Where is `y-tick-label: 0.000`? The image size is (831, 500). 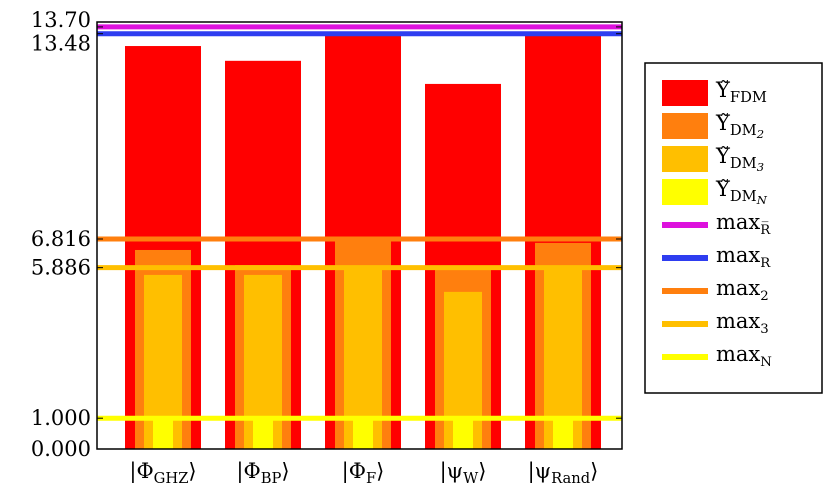
y-tick-label: 0.000 is located at coordinates (61, 449).